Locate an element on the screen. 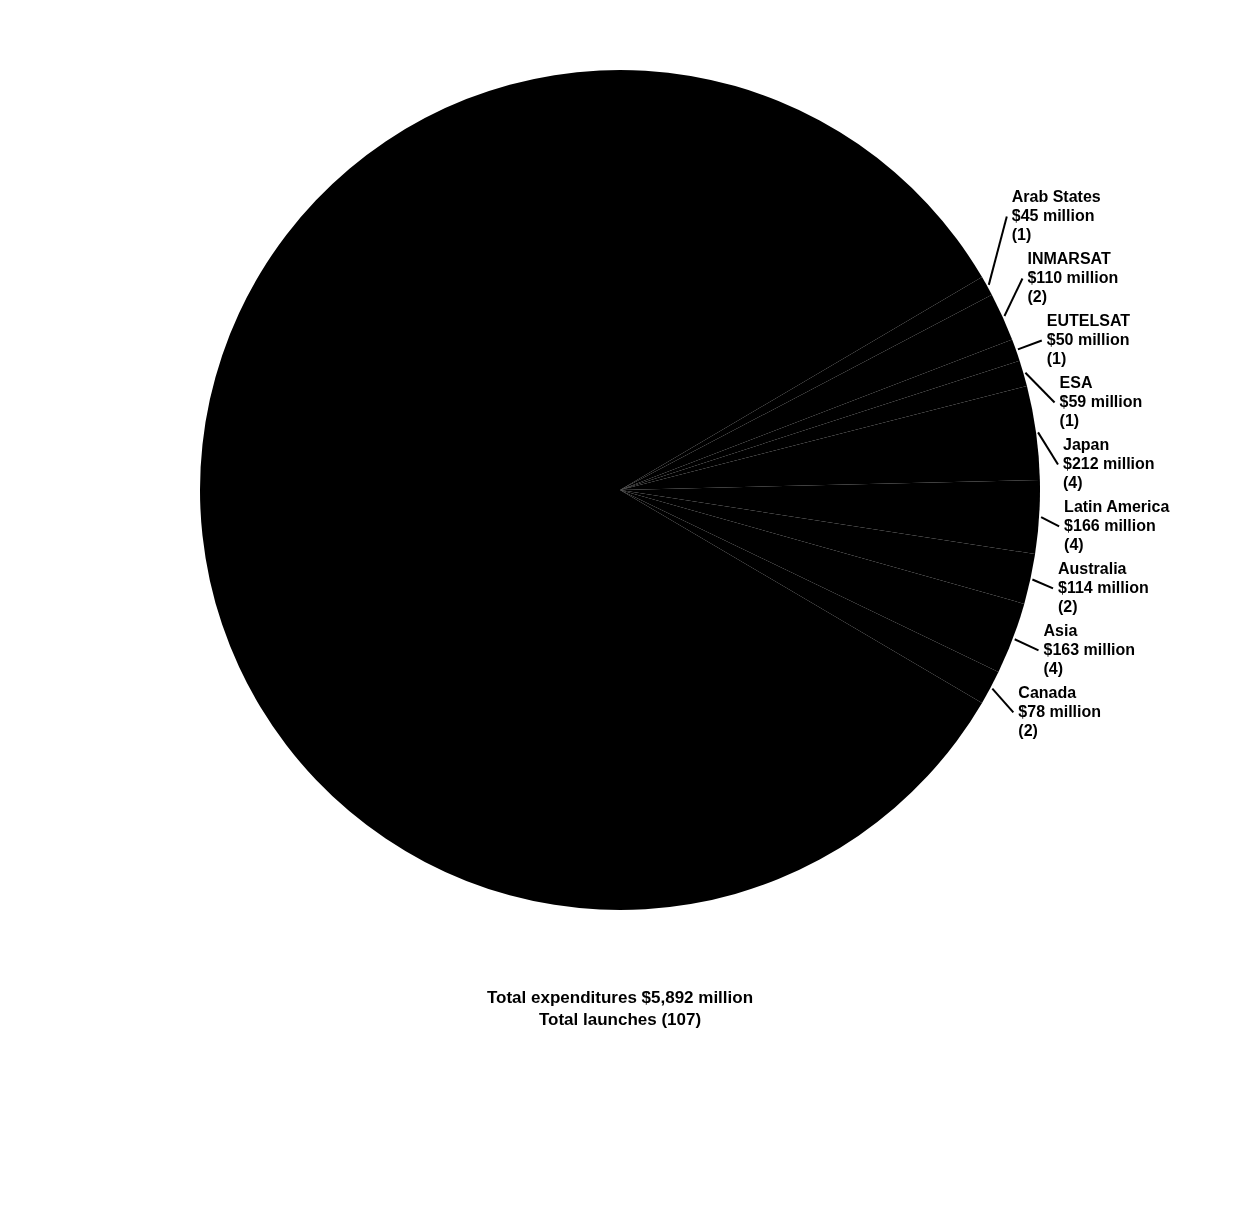  data-label: $212 million is located at coordinates (1109, 464).